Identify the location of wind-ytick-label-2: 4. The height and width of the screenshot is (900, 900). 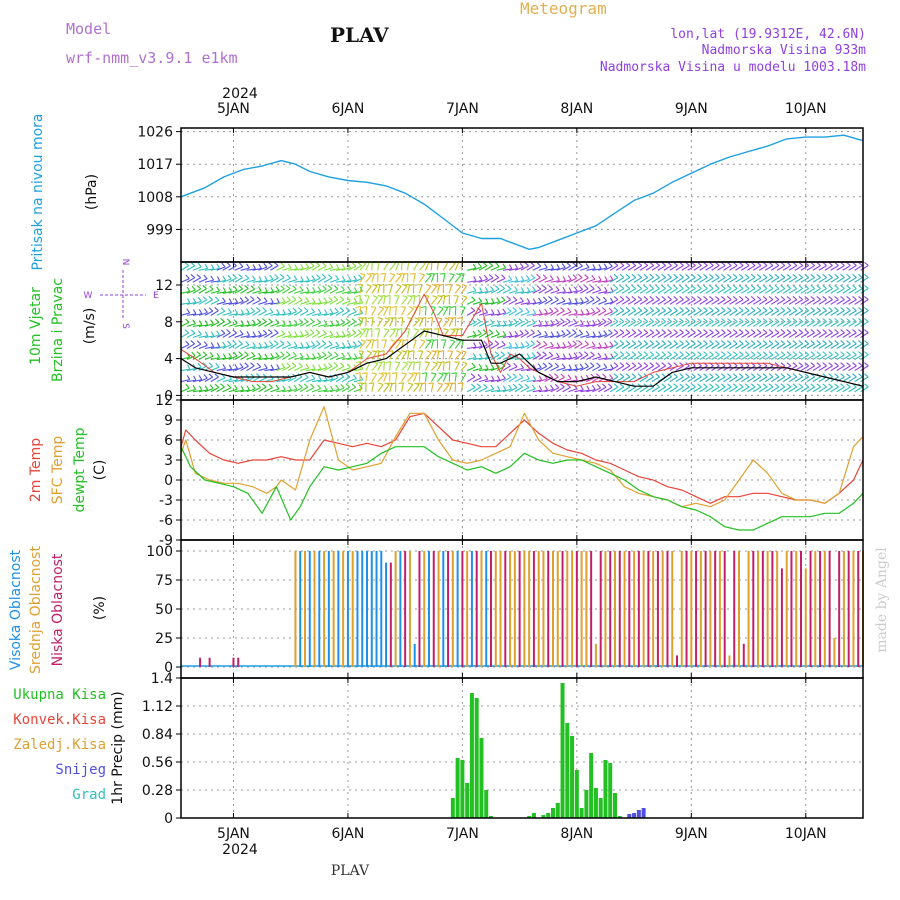
(168, 360).